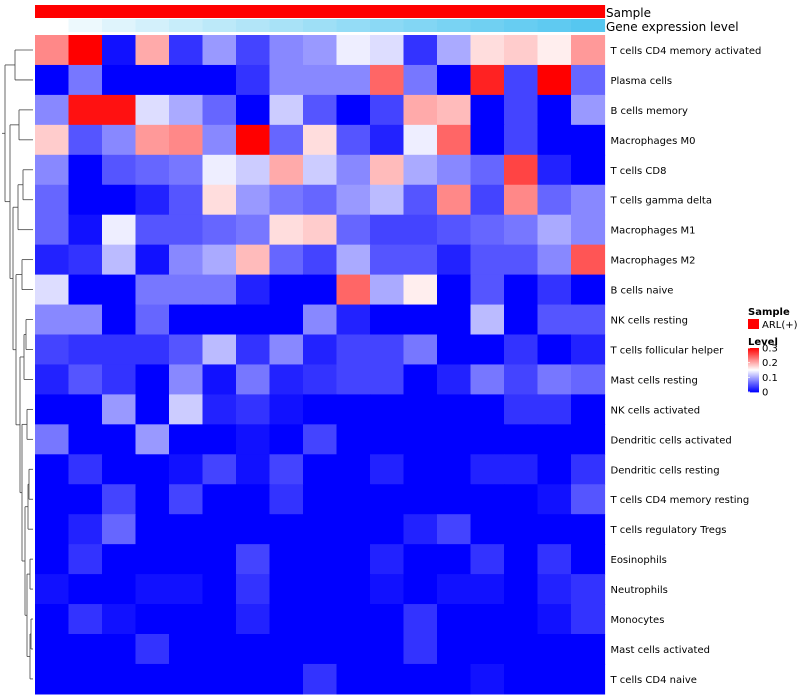 This screenshot has height=700, width=800. I want to click on legend-tick-label: 0.2, so click(770, 363).